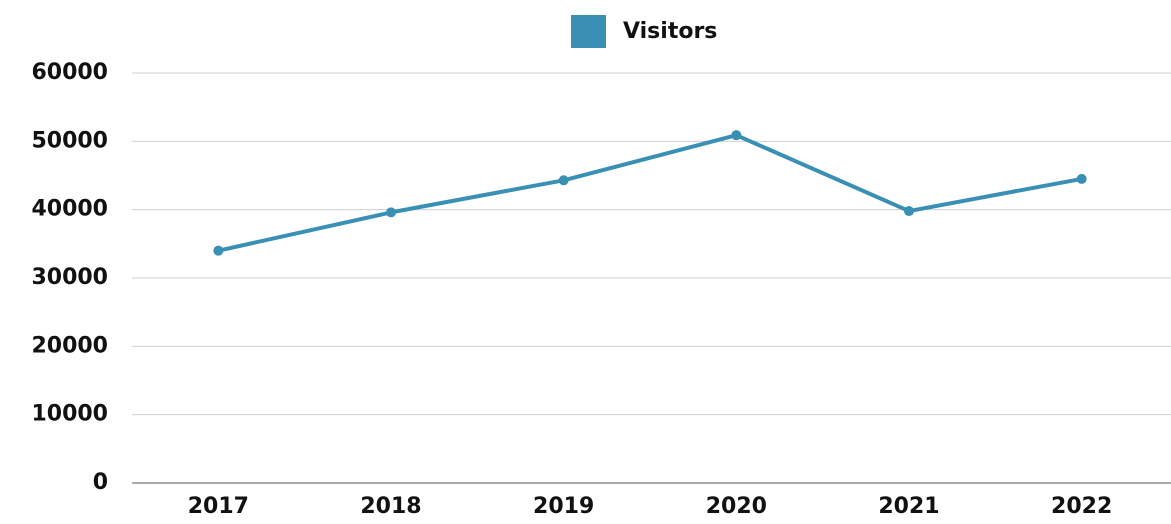  I want to click on legend-label: Visitors, so click(670, 31).